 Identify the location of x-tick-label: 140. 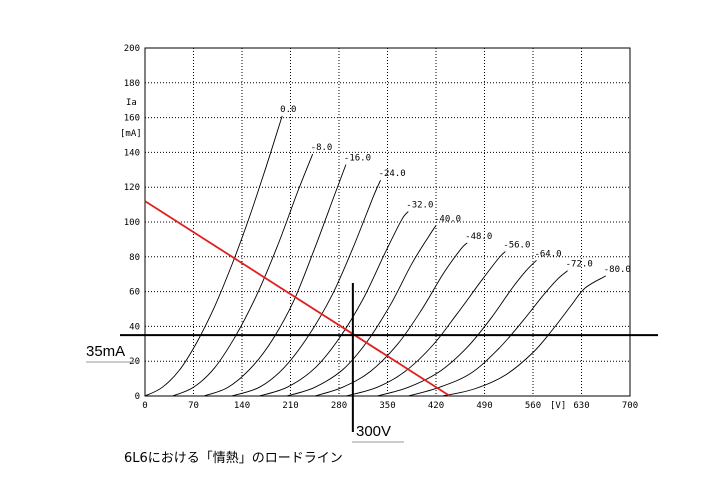
(242, 406).